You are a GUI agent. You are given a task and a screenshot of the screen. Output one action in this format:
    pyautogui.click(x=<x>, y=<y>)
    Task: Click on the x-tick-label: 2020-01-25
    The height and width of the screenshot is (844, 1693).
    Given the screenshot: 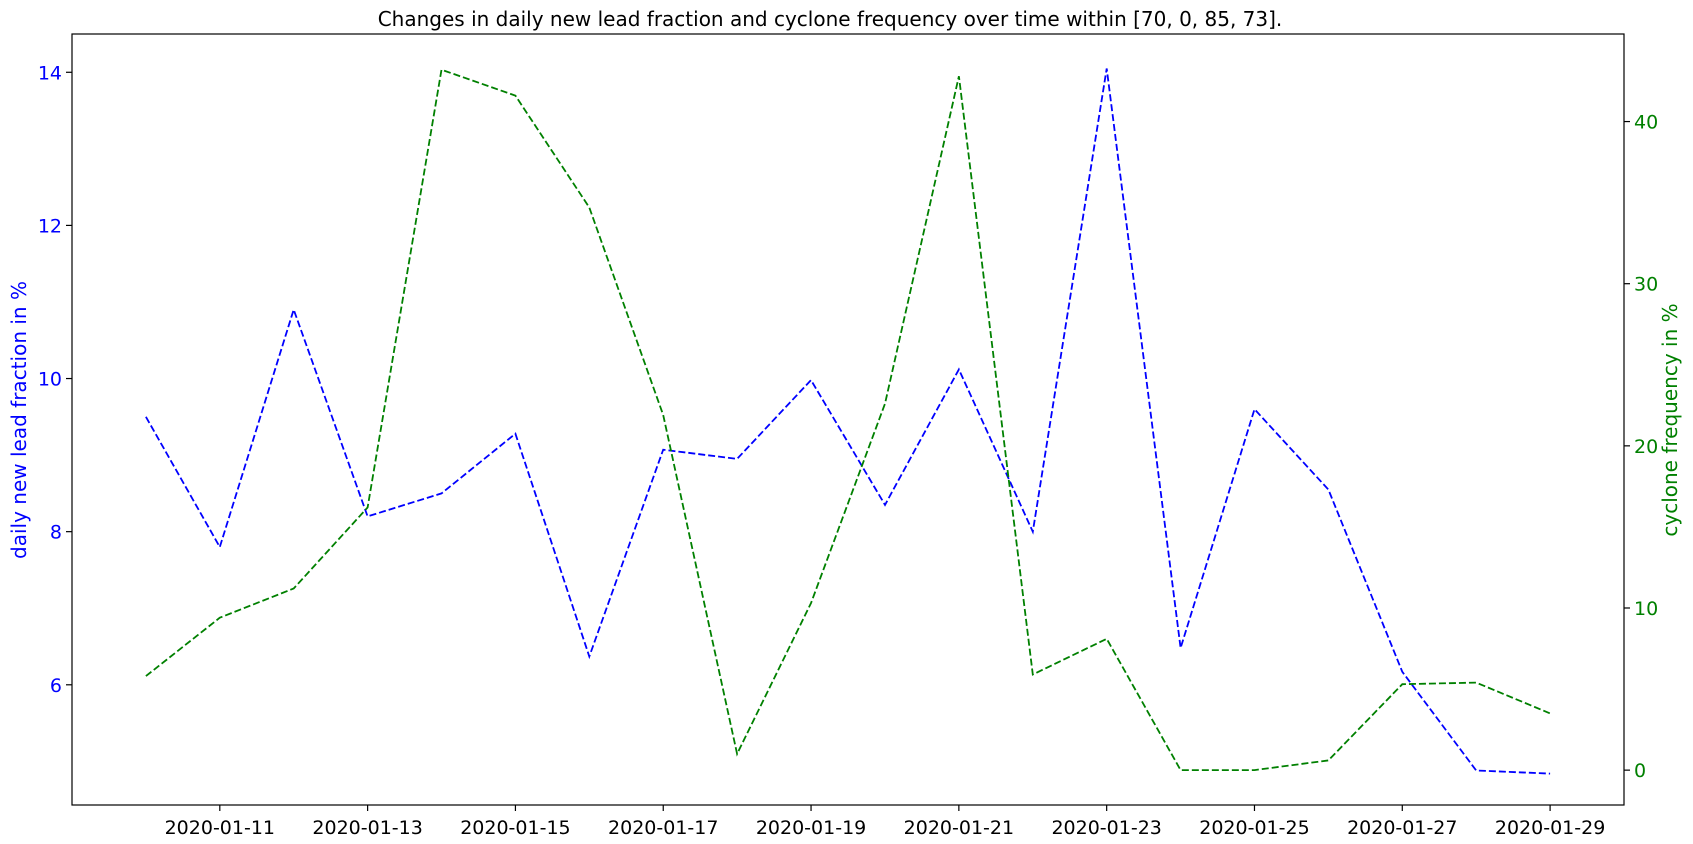 What is the action you would take?
    pyautogui.click(x=1254, y=828)
    